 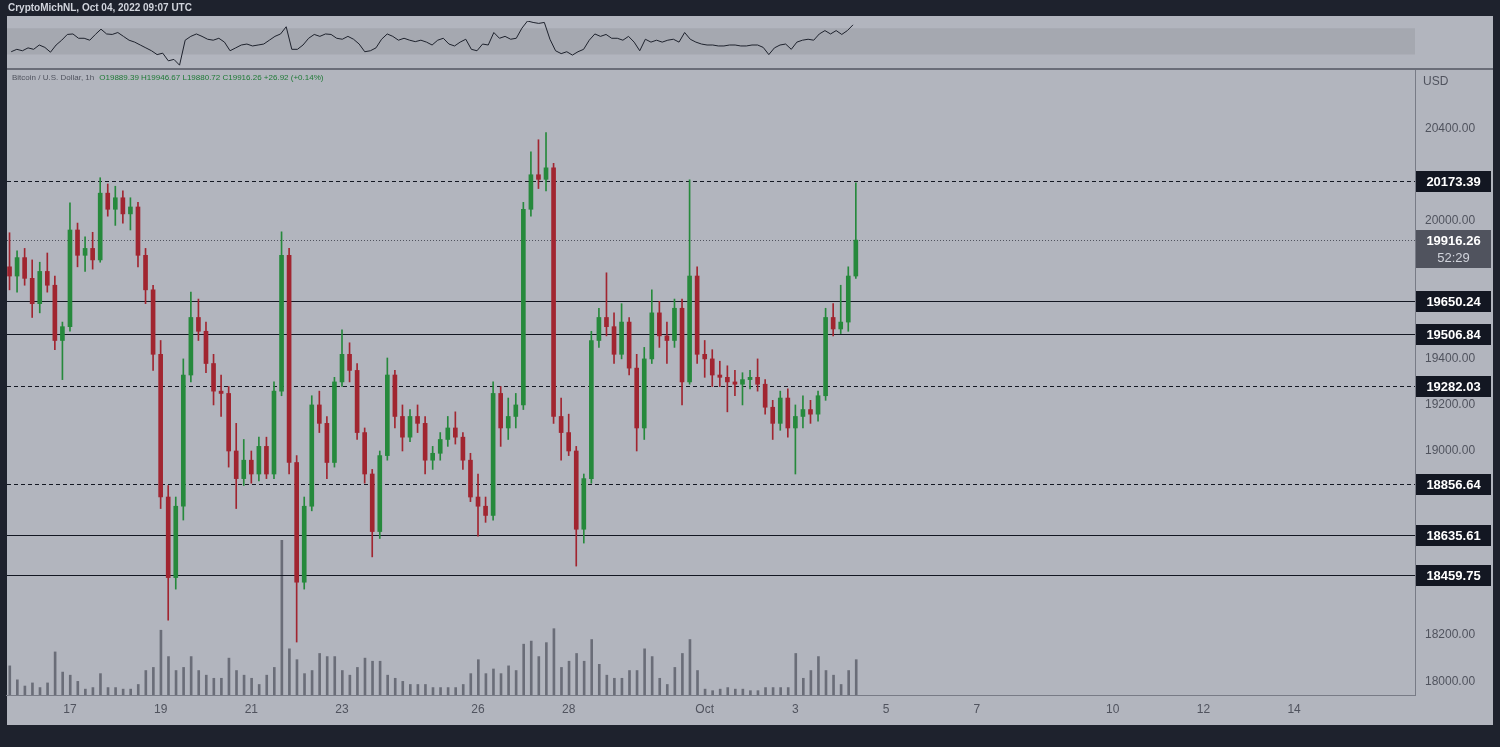 I want to click on x-tick-label: Oct, so click(x=705, y=708).